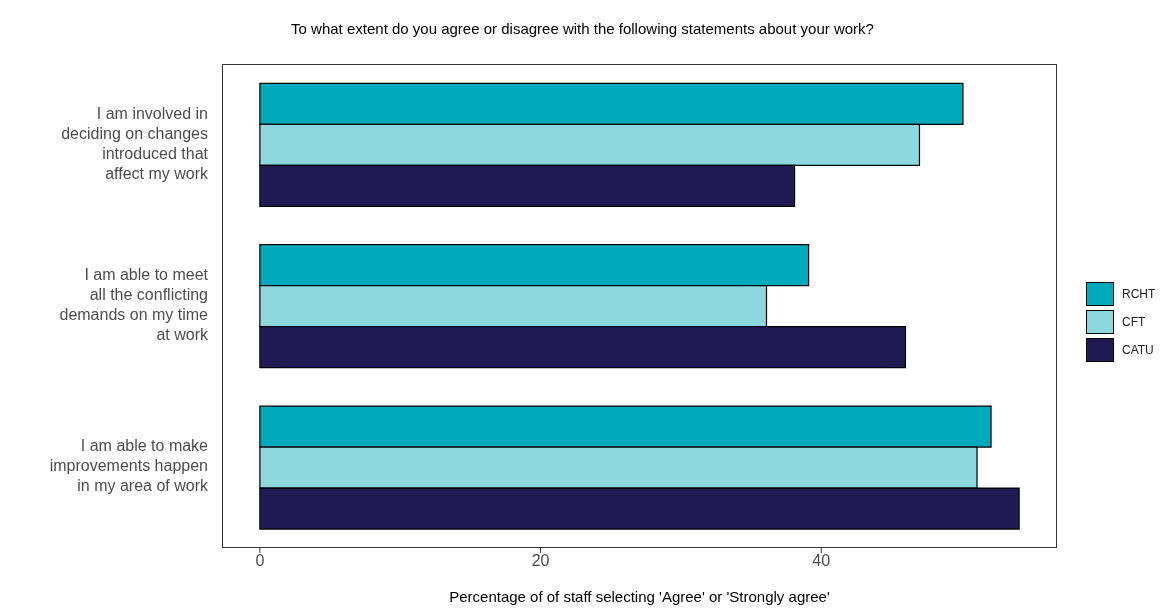 The height and width of the screenshot is (612, 1165). I want to click on chart-title: To what extent do you agree or disagree with the following statements about your work?, so click(582, 28).